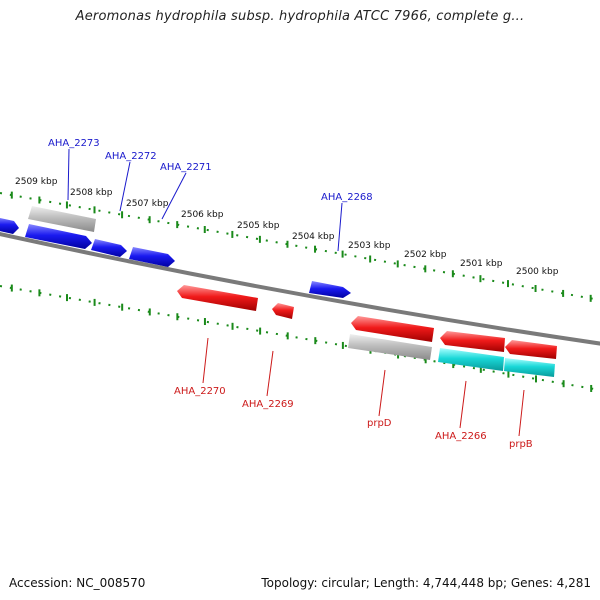  I want to click on forward-leaders, so click(205, 200).